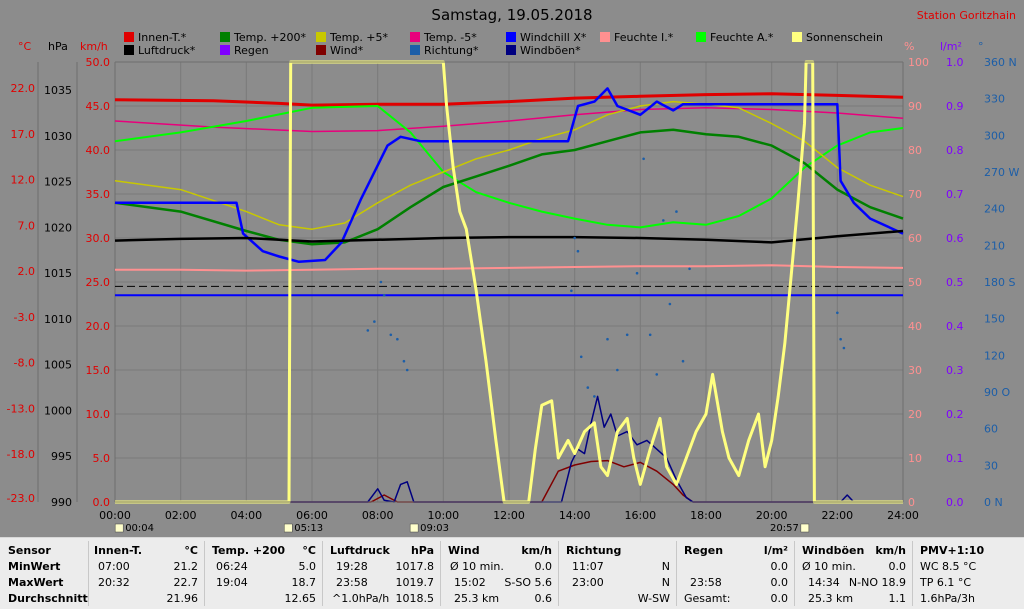 The width and height of the screenshot is (1024, 609). I want to click on speed-tick-label: 0.0, so click(102, 502).